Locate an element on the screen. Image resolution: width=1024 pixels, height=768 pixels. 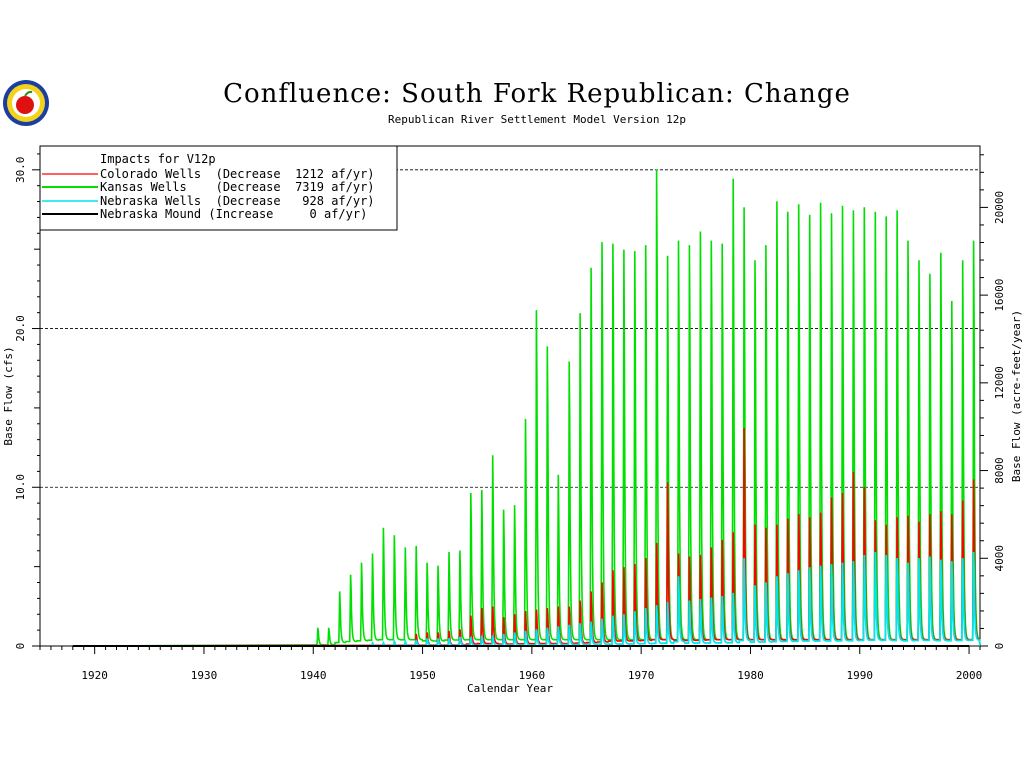
y2-tick-label: 12000 is located at coordinates (999, 382).